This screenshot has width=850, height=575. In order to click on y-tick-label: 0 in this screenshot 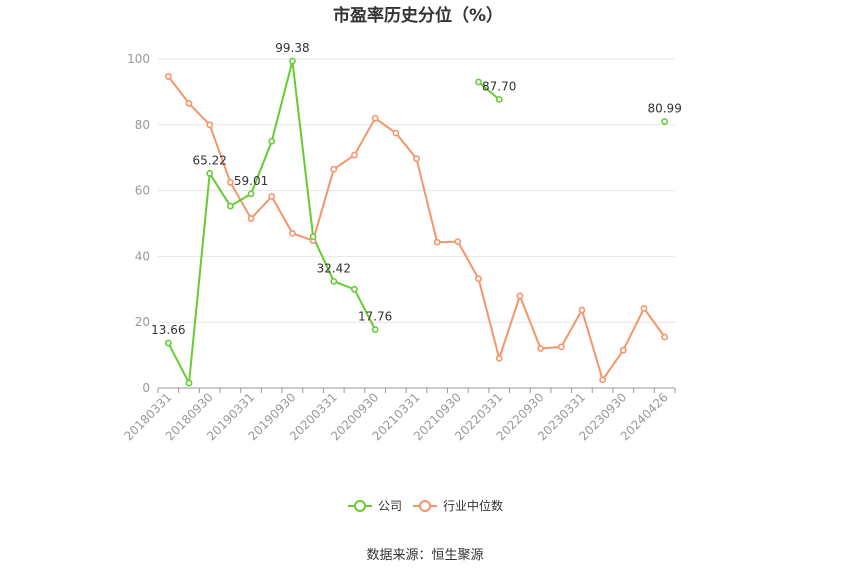, I will do `click(146, 388)`.